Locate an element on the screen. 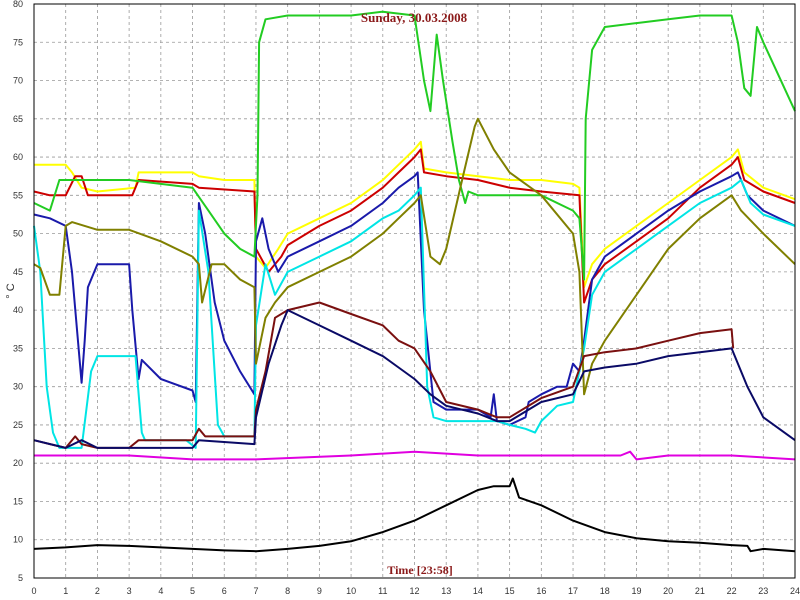 This screenshot has width=800, height=600. x-tick-label: 19 is located at coordinates (636, 591).